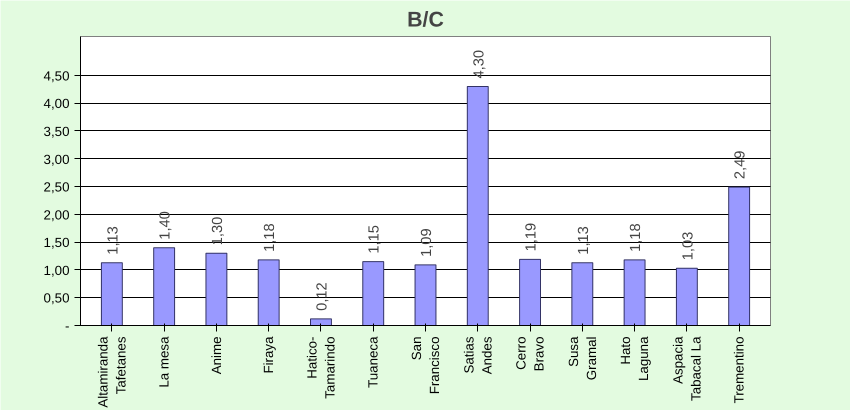 Image resolution: width=855 pixels, height=414 pixels. Describe the element at coordinates (218, 231) in the screenshot. I see `data-label: 1,30` at that location.